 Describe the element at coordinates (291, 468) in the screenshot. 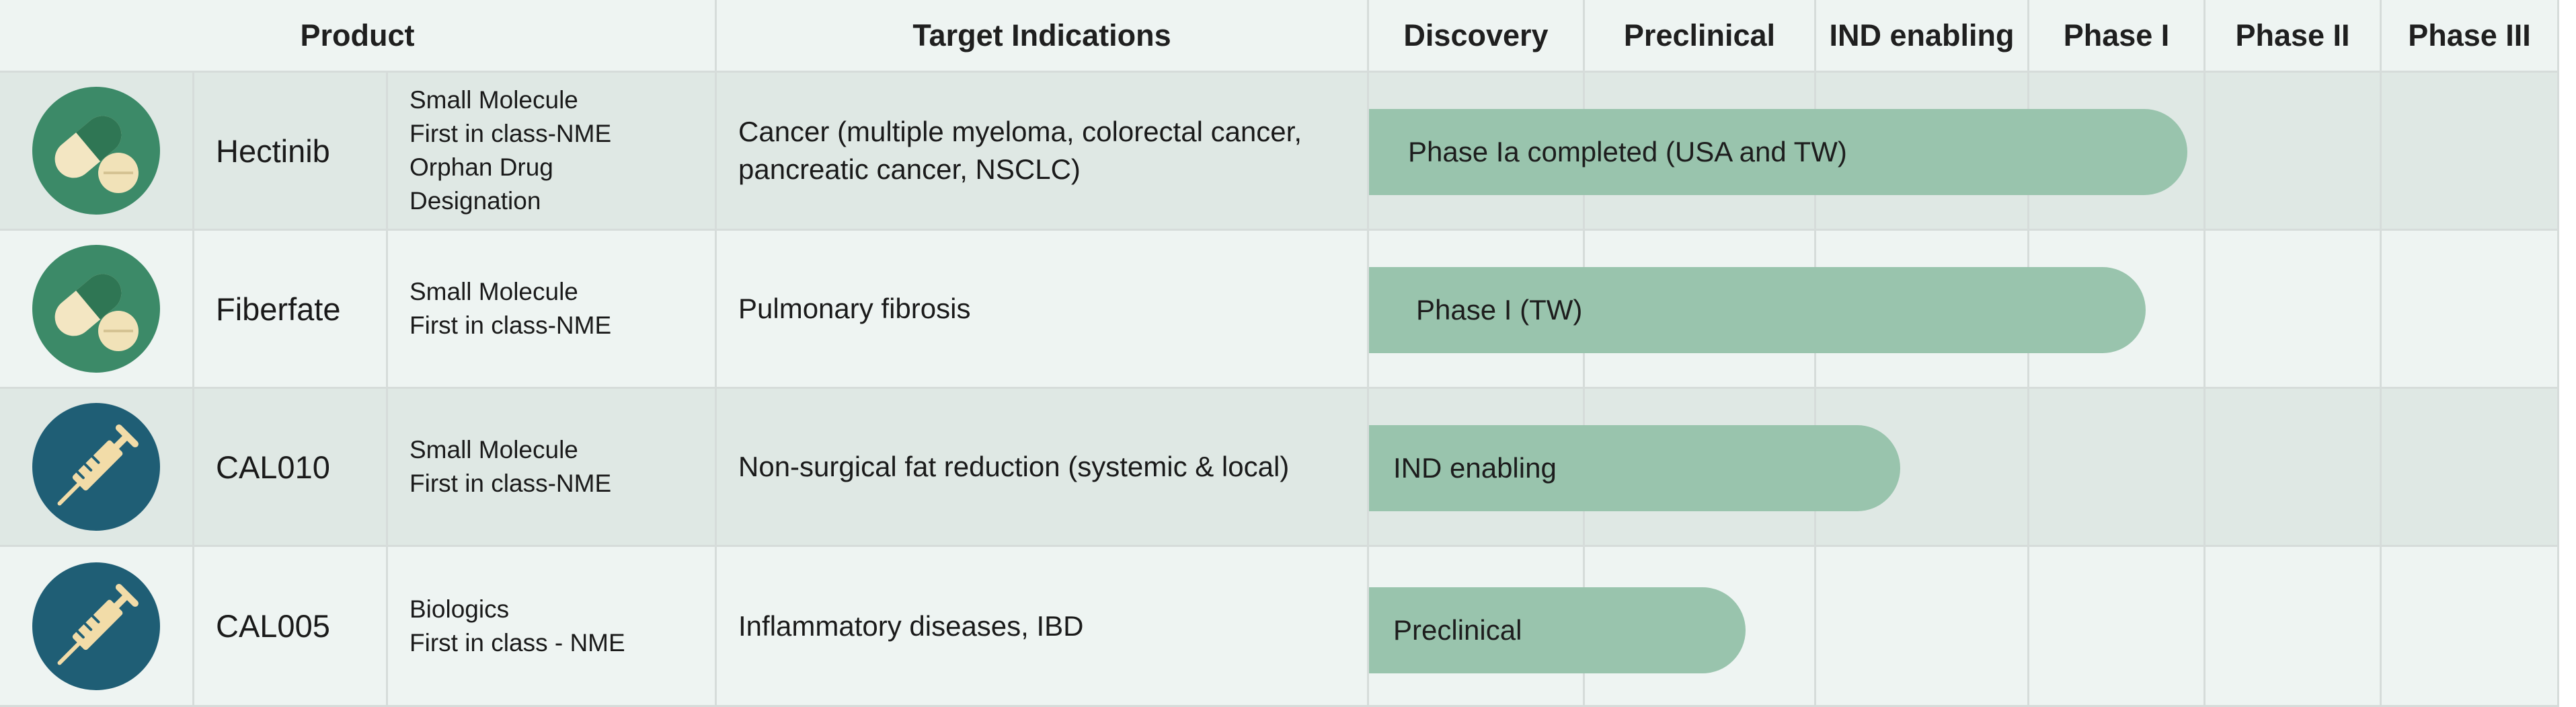

I see `product-name: CAL010` at that location.